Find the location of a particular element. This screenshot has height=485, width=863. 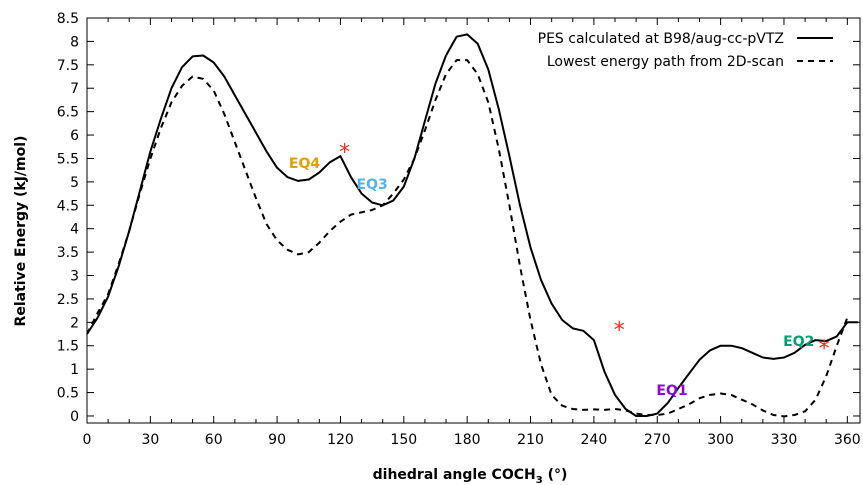

x-axis-title-unit: (°) is located at coordinates (555, 475).